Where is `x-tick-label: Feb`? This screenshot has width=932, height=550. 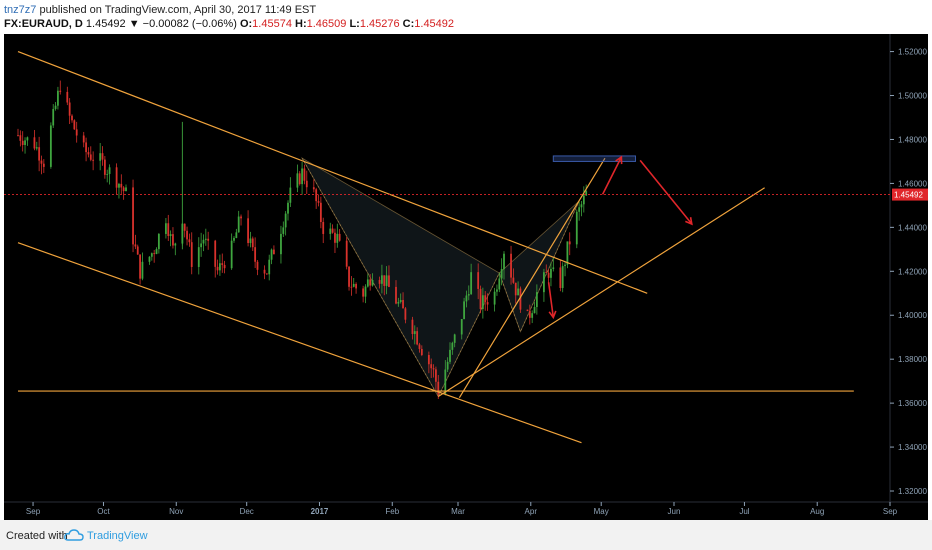 x-tick-label: Feb is located at coordinates (392, 511).